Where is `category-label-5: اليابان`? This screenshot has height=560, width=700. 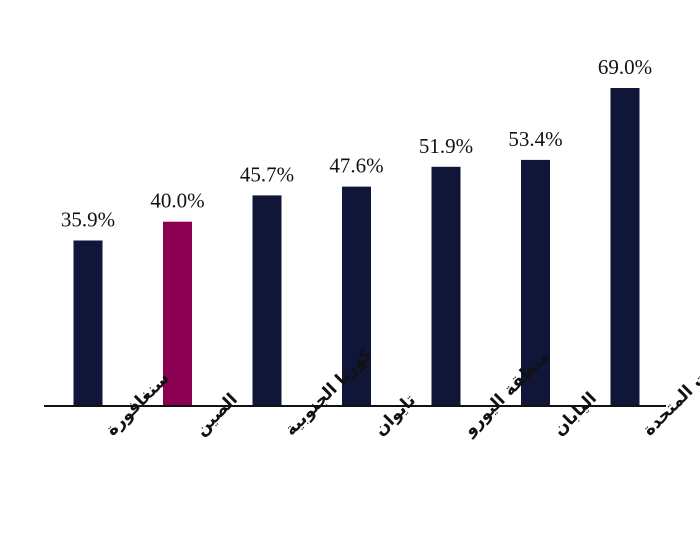
category-label-5: اليابان is located at coordinates (574, 414).